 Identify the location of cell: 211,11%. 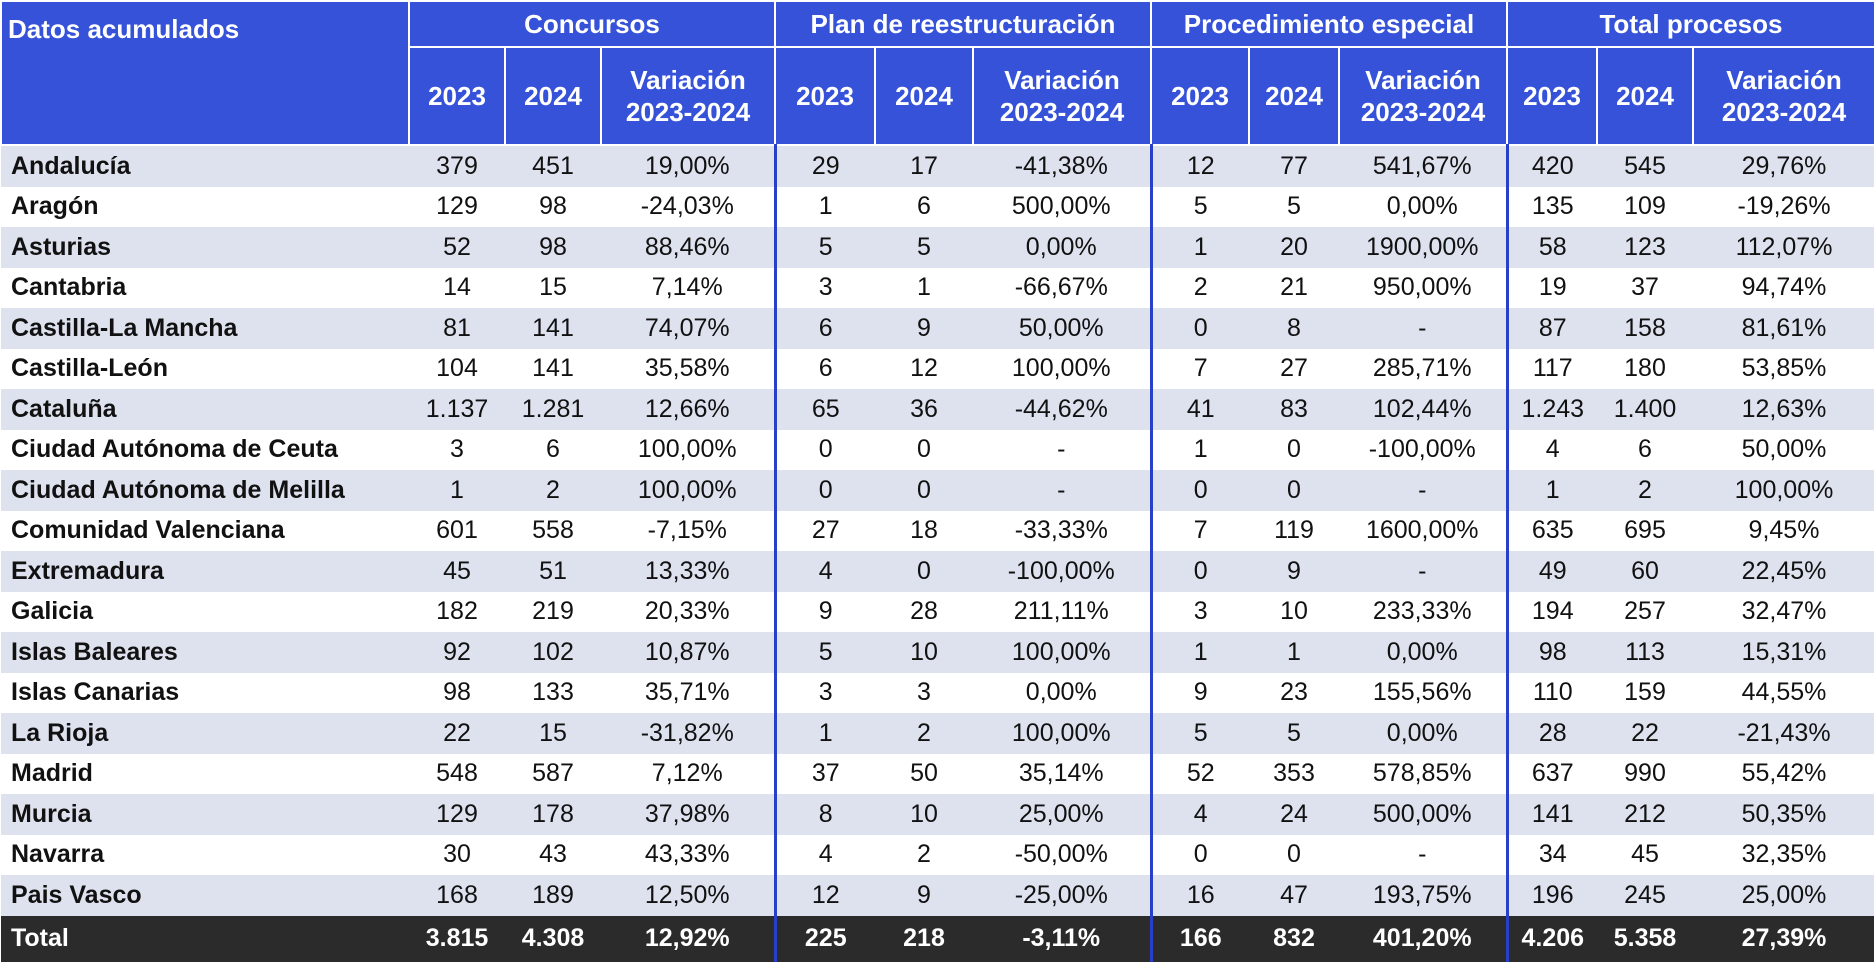
(1063, 611).